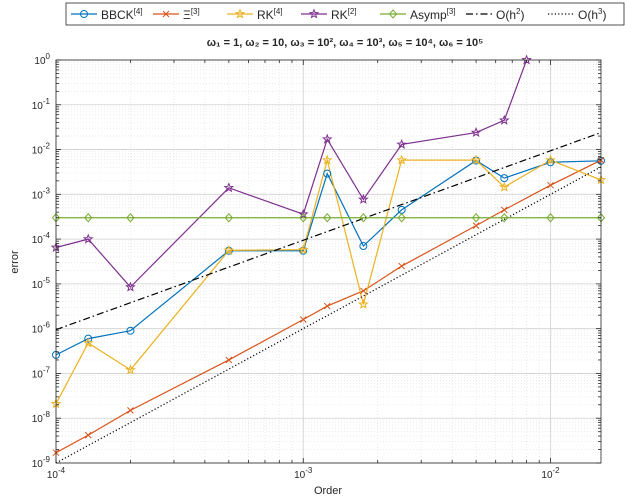 The width and height of the screenshot is (627, 499). Describe the element at coordinates (303, 473) in the screenshot. I see `x-tick-label: 10⁻³` at that location.